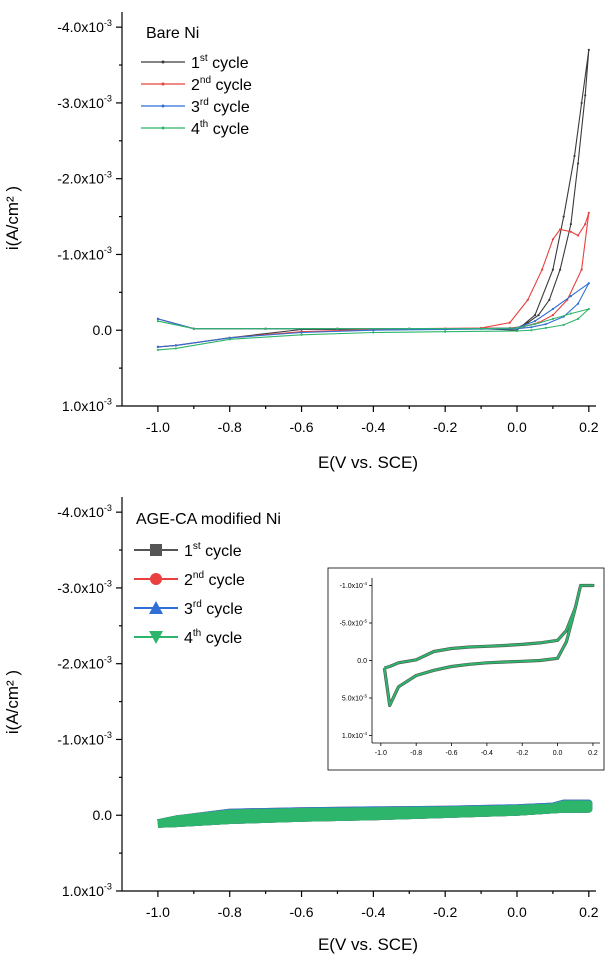 The height and width of the screenshot is (957, 608). Describe the element at coordinates (416, 753) in the screenshot. I see `inset-x-tick-label: -0.8` at that location.